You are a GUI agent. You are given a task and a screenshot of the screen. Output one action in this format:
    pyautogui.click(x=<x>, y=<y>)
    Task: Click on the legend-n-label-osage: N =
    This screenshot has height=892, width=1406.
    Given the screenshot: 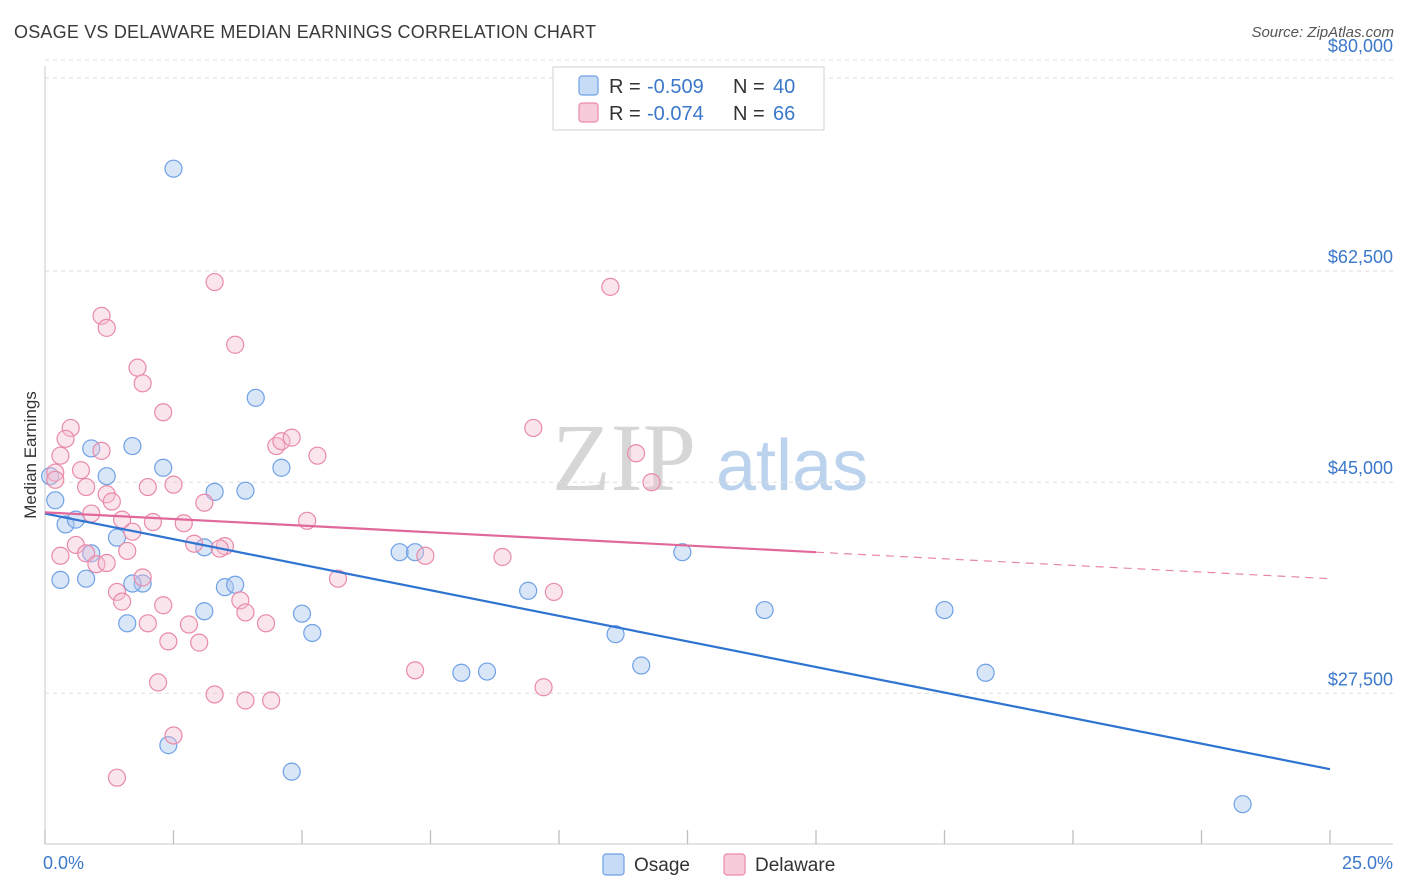 What is the action you would take?
    pyautogui.click(x=749, y=87)
    